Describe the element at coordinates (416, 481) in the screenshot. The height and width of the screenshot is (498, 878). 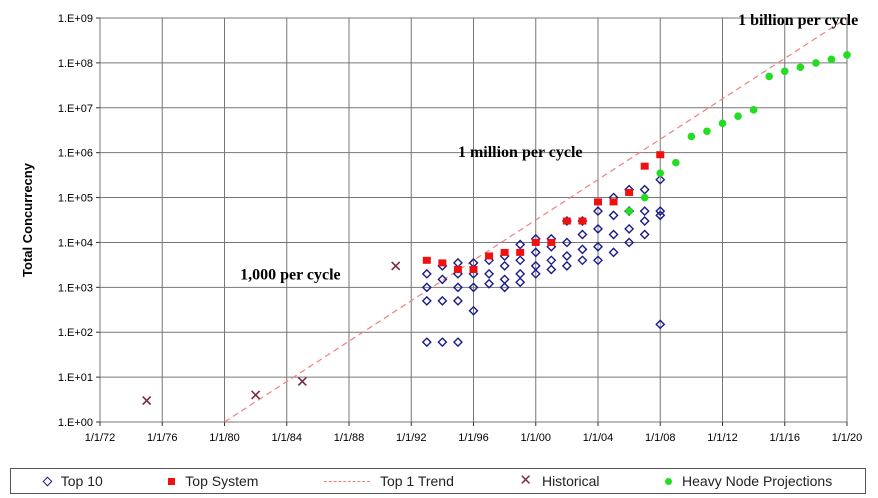
I see `legend-label: Top 1 Trend` at that location.